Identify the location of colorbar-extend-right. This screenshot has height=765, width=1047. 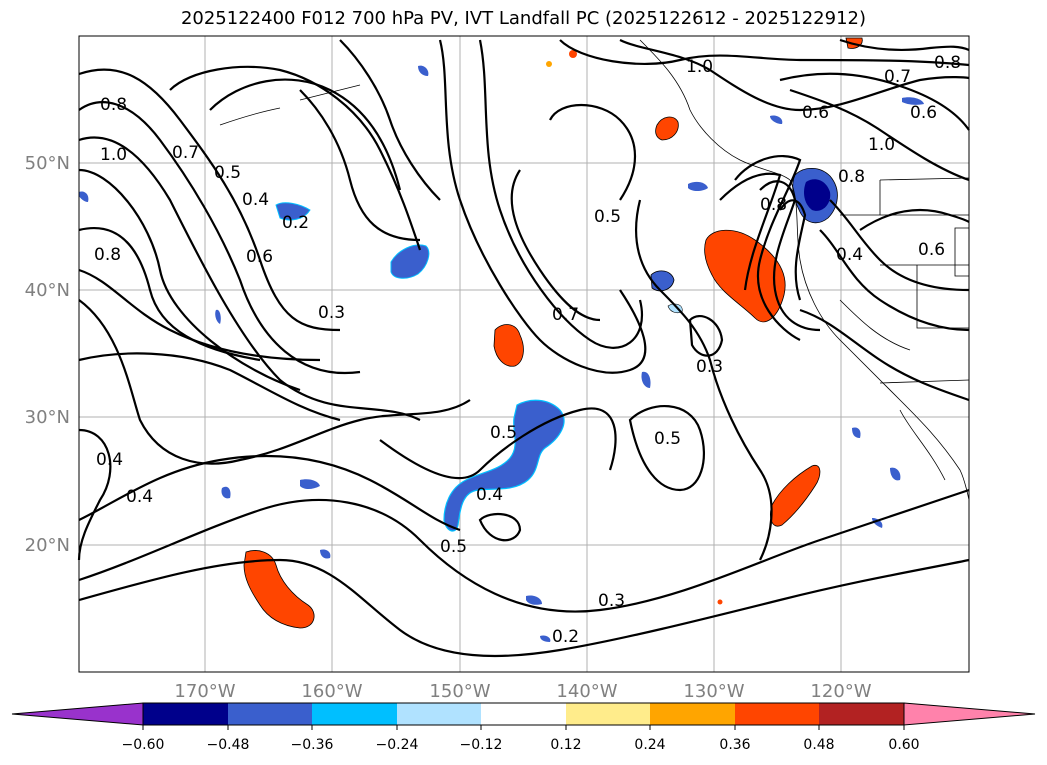
(969, 714).